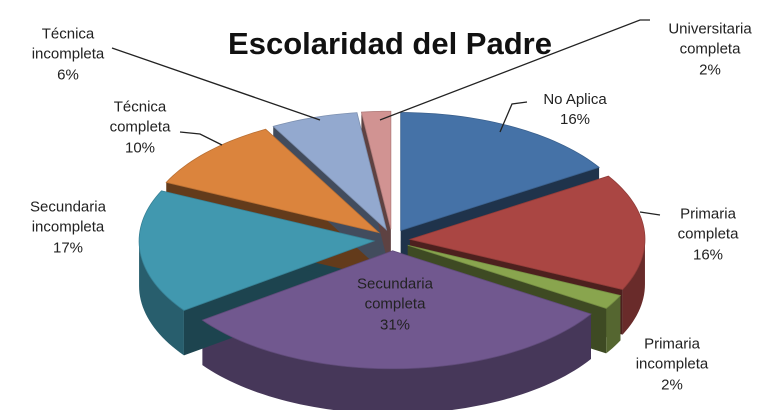 The width and height of the screenshot is (773, 410). I want to click on label-name: Primaria incompleta, so click(672, 354).